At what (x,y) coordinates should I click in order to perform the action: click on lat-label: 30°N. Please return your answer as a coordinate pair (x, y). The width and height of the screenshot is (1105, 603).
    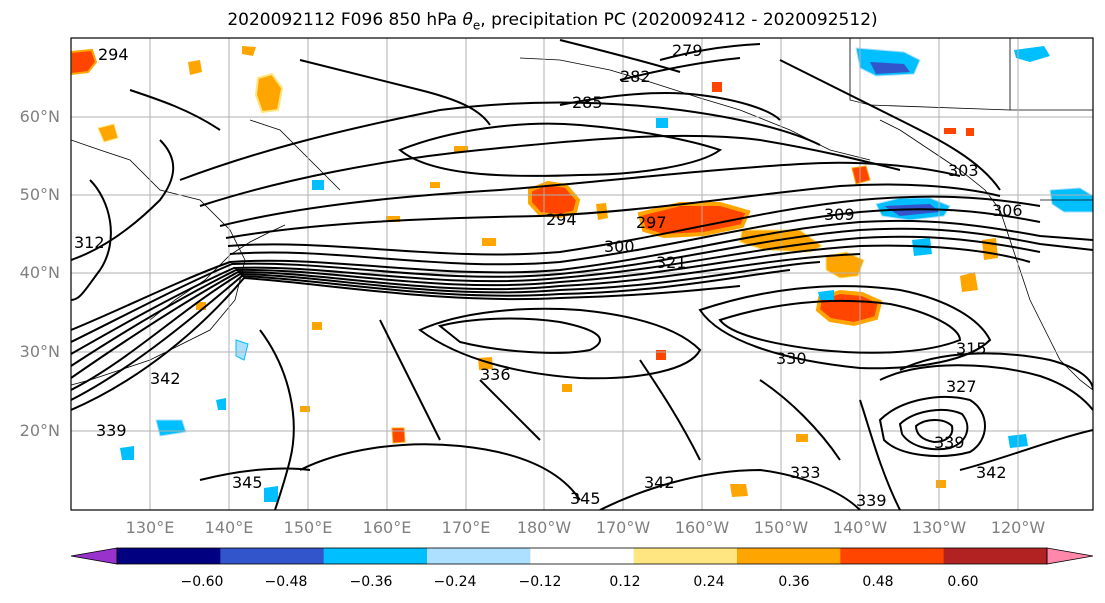
    Looking at the image, I should click on (39, 351).